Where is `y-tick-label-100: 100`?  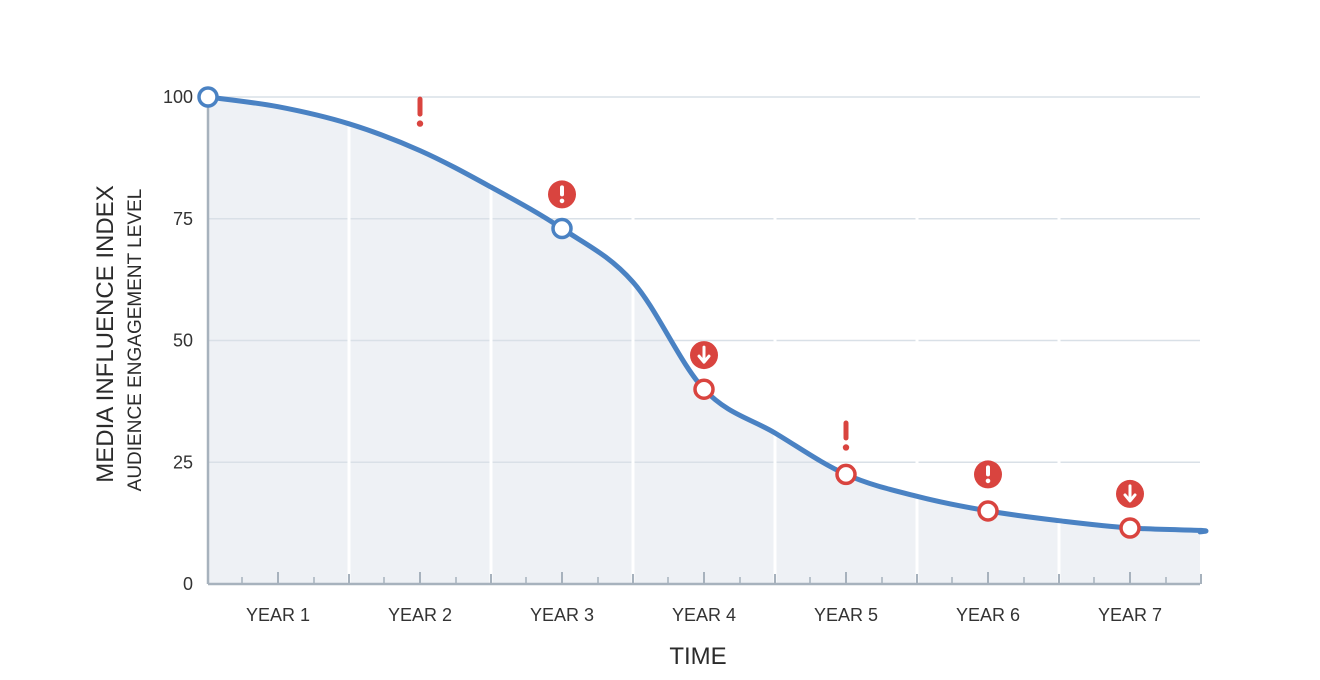 y-tick-label-100: 100 is located at coordinates (178, 97).